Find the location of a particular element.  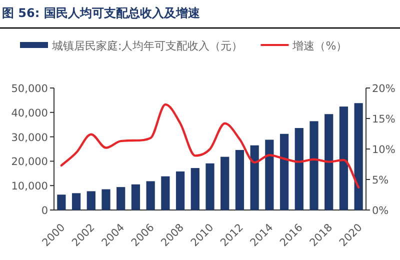

y2-tick-label: 15% is located at coordinates (384, 120).